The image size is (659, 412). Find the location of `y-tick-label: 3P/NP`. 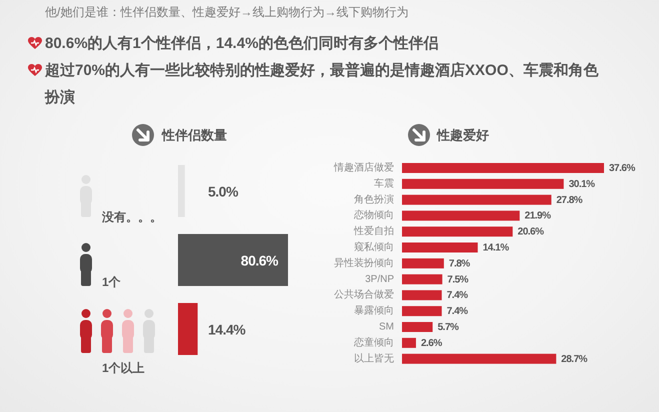

y-tick-label: 3P/NP is located at coordinates (379, 279).